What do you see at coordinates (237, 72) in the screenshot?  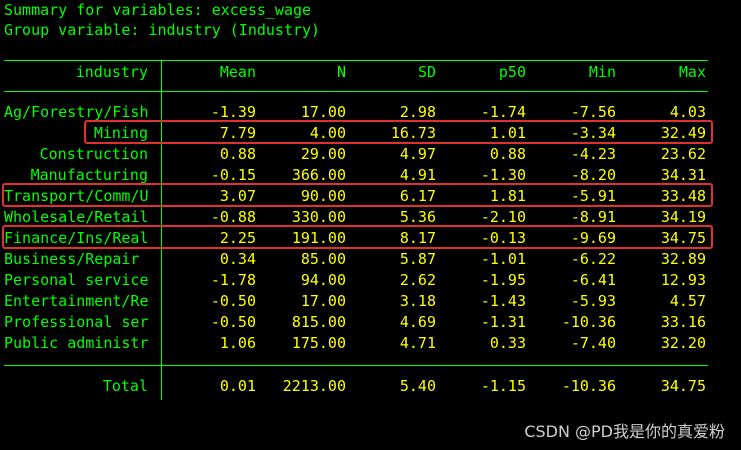 I see `col-header-mean: Mean` at bounding box center [237, 72].